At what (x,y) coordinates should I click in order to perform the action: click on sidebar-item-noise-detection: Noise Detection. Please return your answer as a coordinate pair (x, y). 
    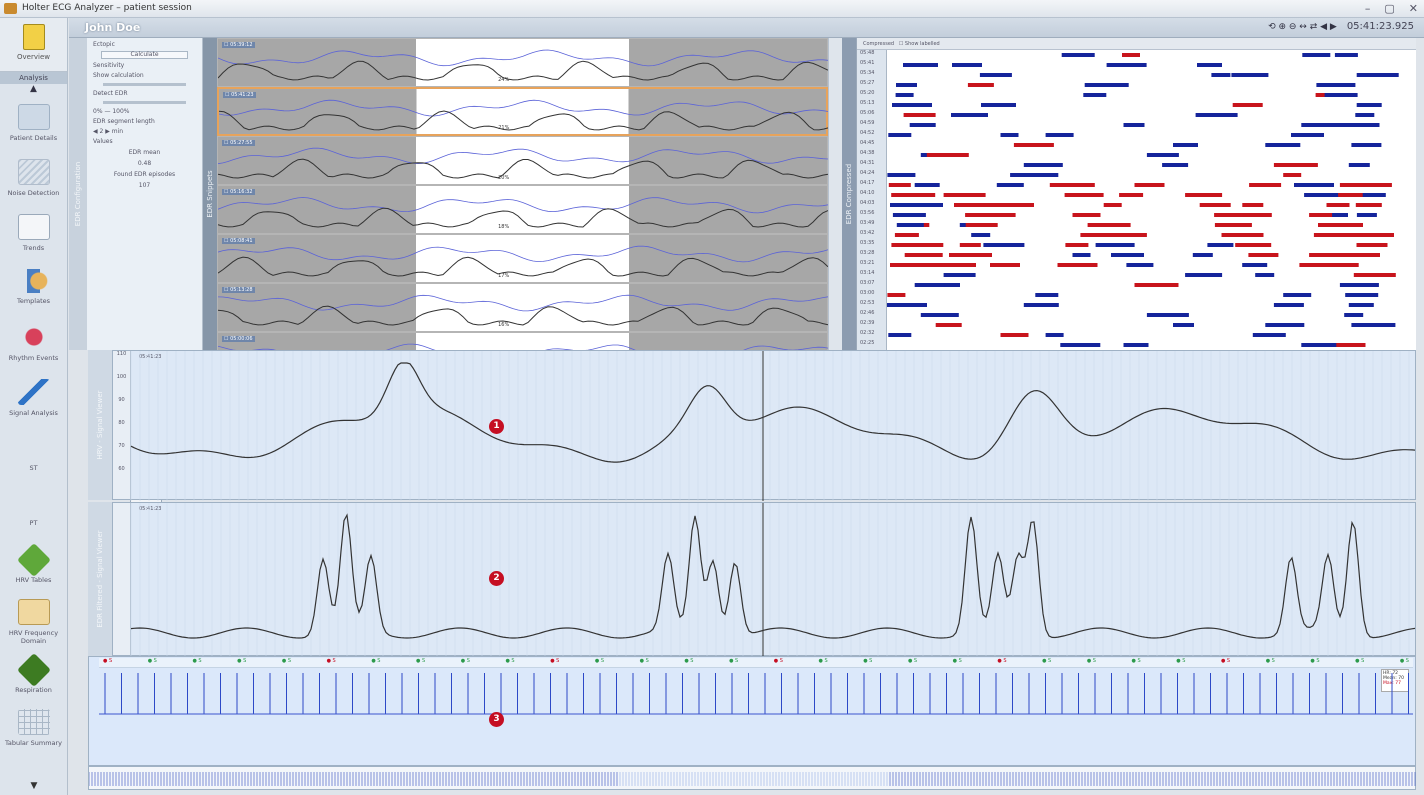
    Looking at the image, I should click on (33, 178).